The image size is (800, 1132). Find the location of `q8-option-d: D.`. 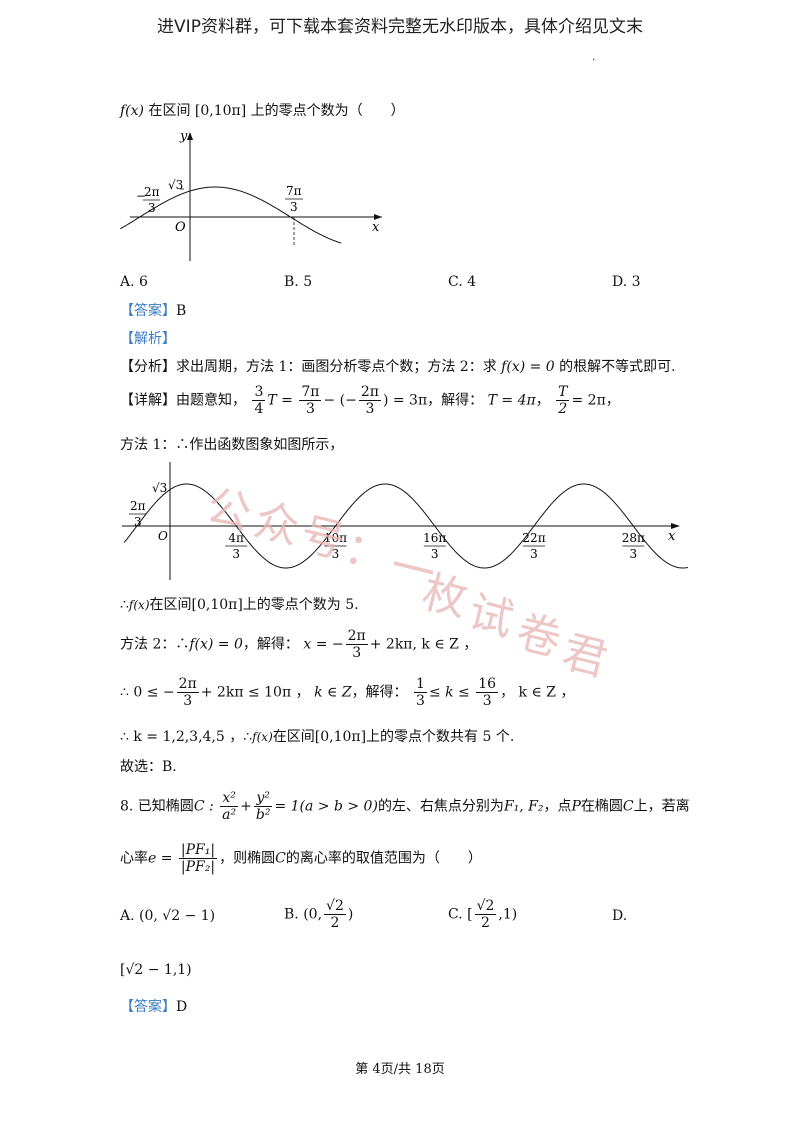

q8-option-d: D. is located at coordinates (620, 916).